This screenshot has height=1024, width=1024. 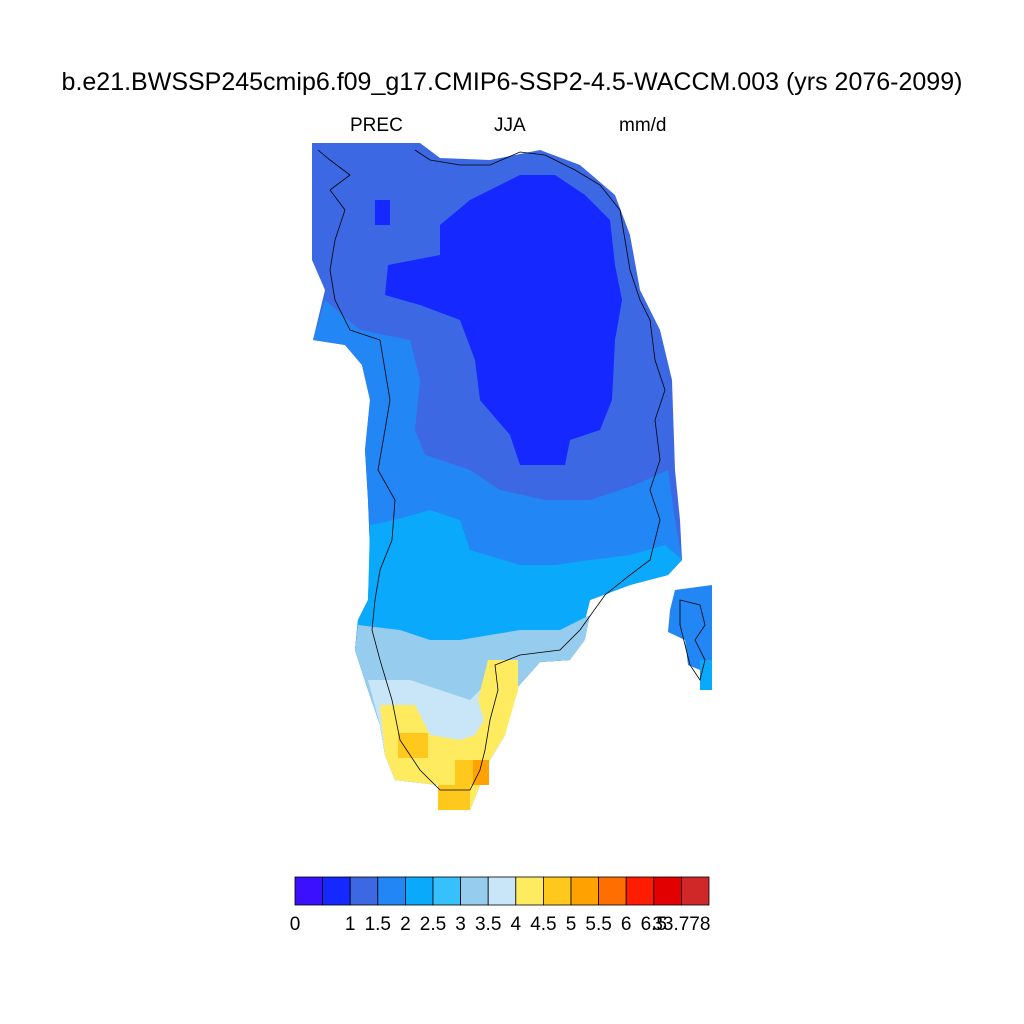 What do you see at coordinates (382, 212) in the screenshot?
I see `field-northwest-core` at bounding box center [382, 212].